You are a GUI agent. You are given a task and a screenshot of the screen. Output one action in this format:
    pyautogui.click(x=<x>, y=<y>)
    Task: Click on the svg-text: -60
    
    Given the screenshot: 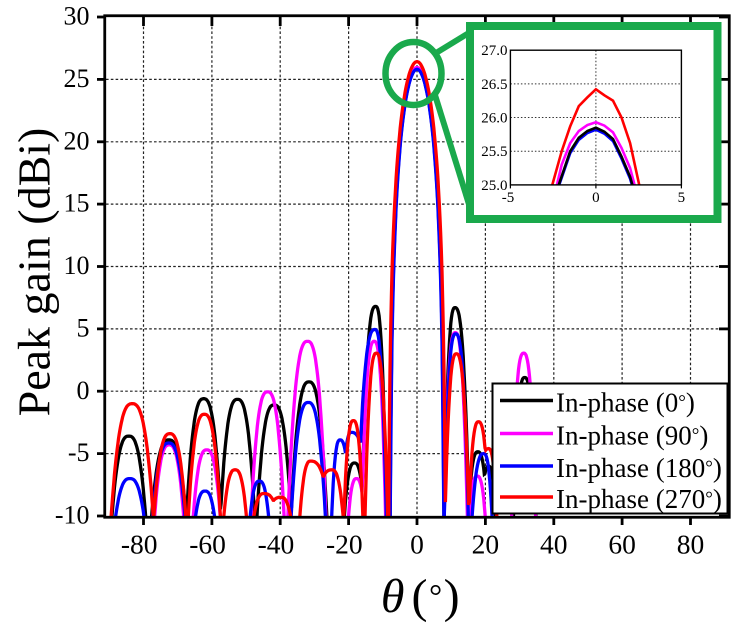 What is the action you would take?
    pyautogui.click(x=207, y=544)
    